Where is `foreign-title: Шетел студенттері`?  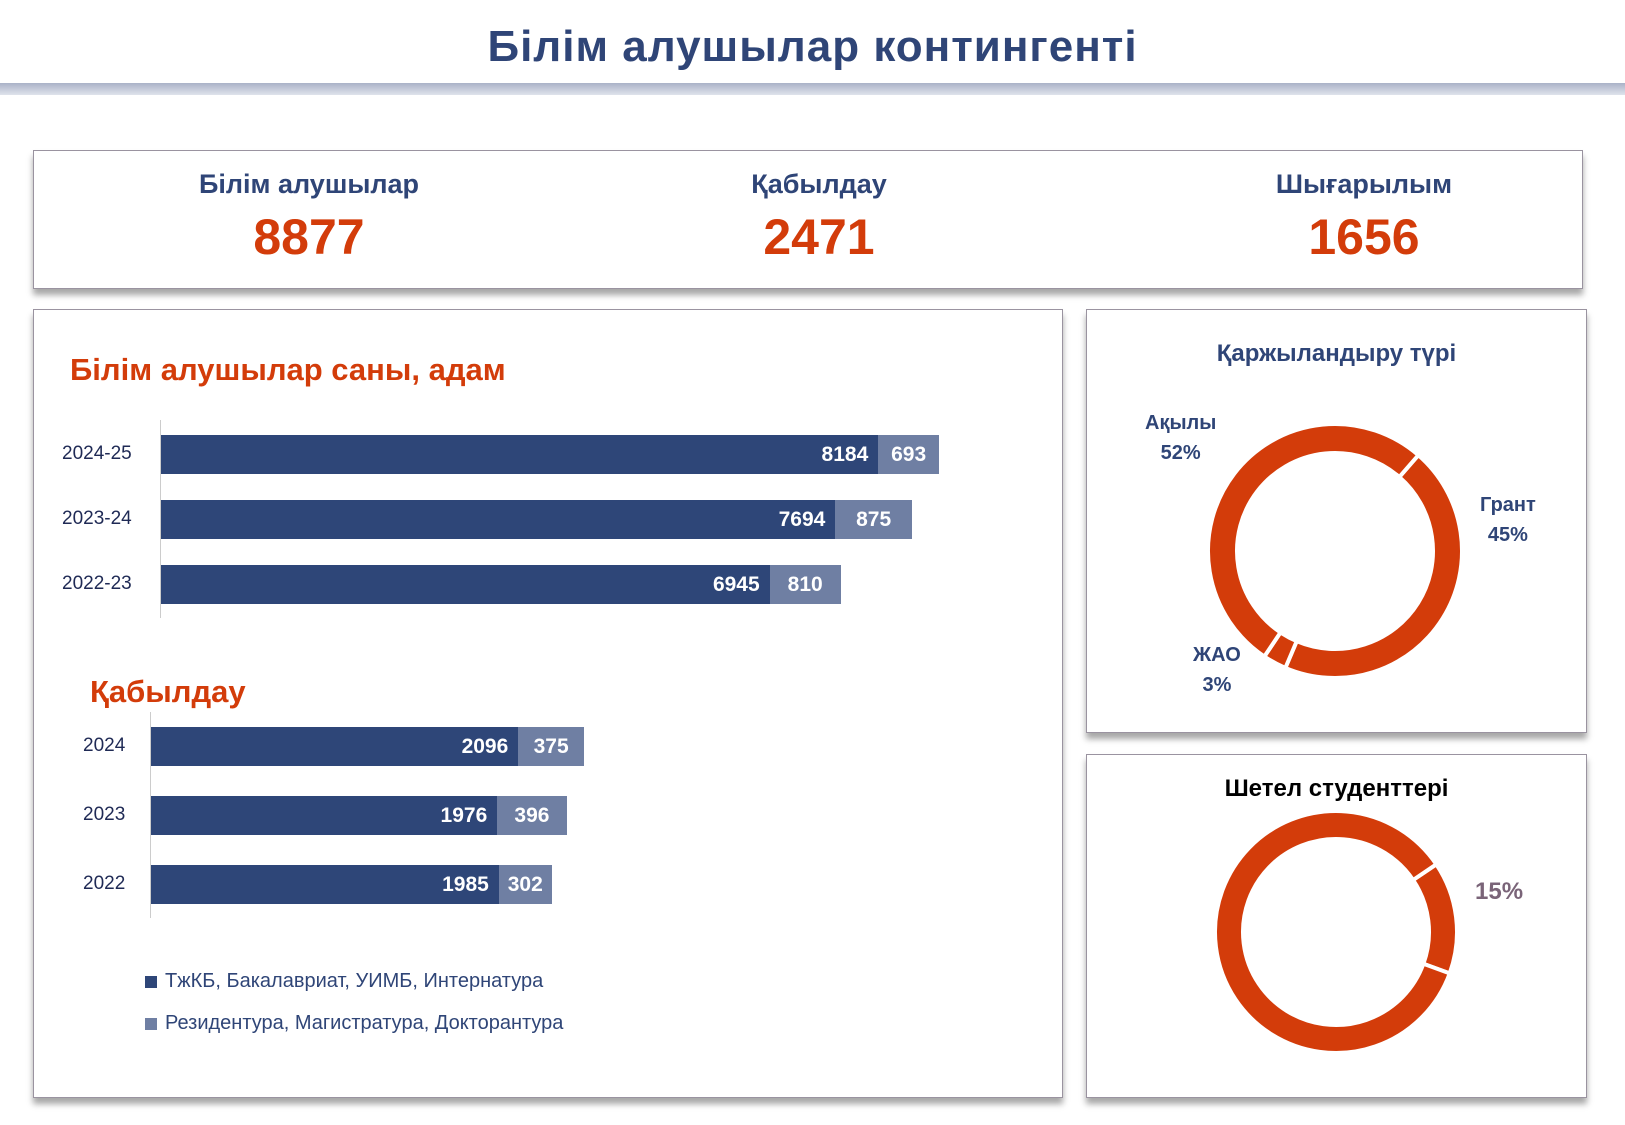 foreign-title: Шетел студенттері is located at coordinates (1336, 788).